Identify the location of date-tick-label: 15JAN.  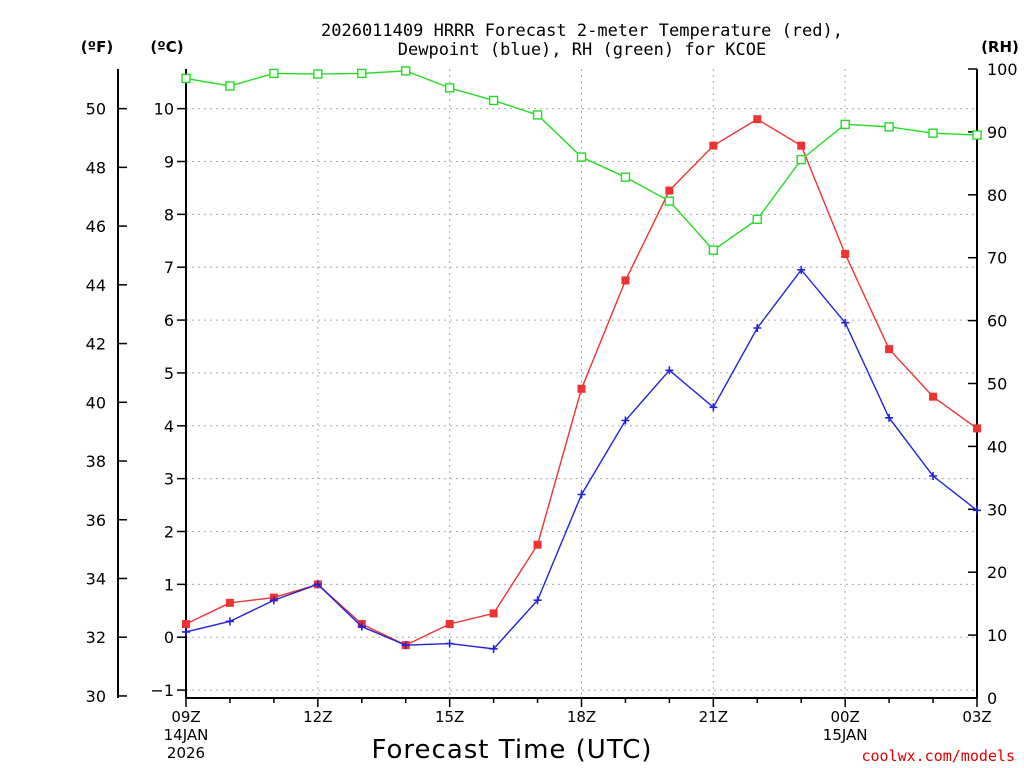
(845, 735).